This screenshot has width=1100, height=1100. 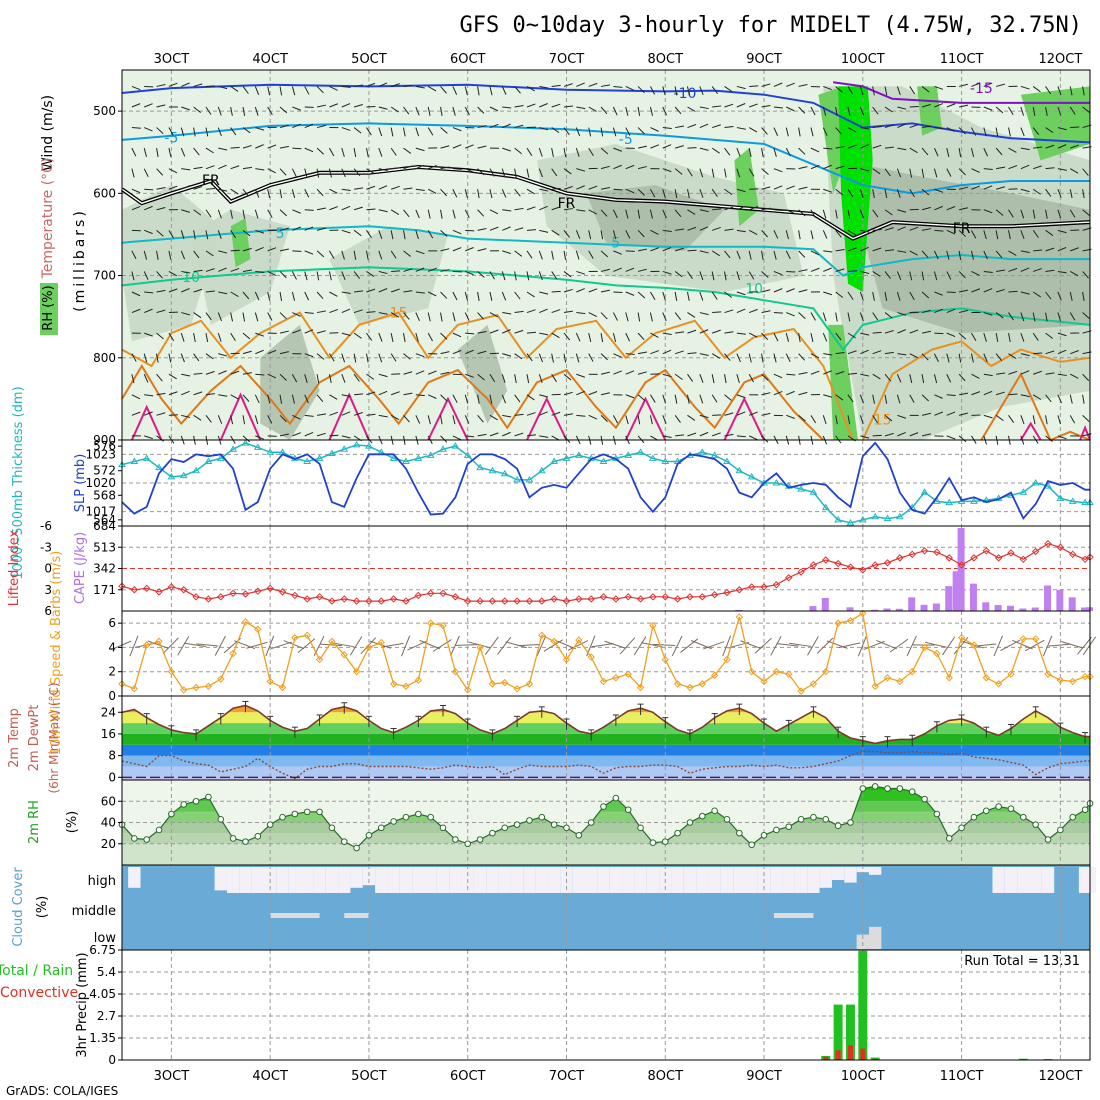 I want to click on footer-credit: GrADS: COLA/IGES, so click(x=62, y=1091).